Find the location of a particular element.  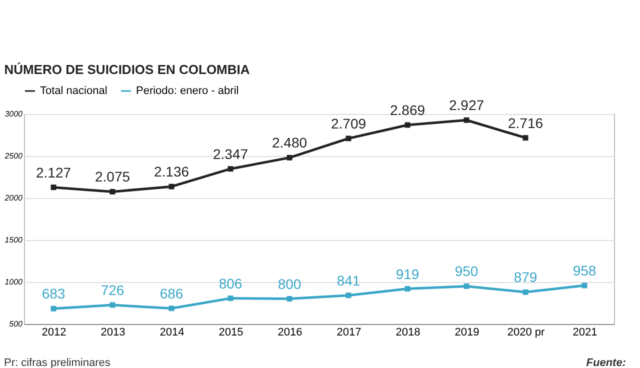

data-label: 2.716 is located at coordinates (526, 122).